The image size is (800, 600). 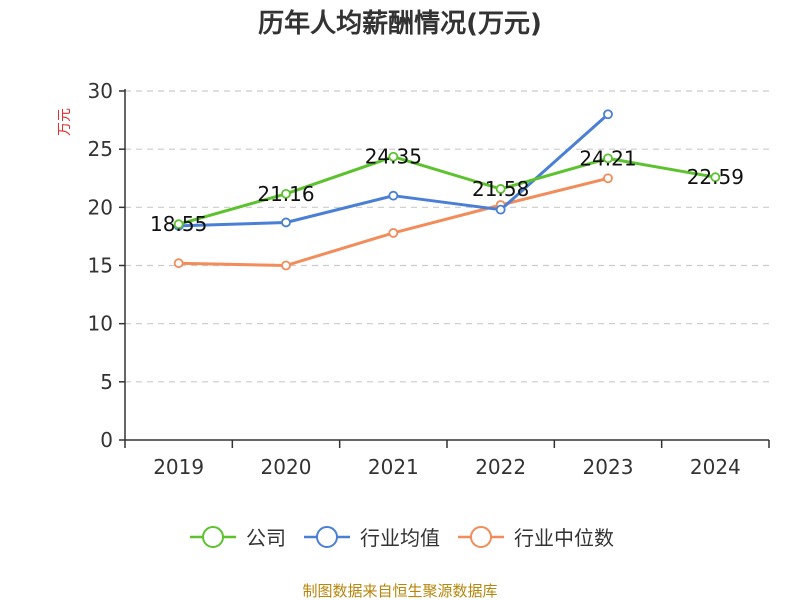 What do you see at coordinates (500, 467) in the screenshot?
I see `x-tick-label: 2022` at bounding box center [500, 467].